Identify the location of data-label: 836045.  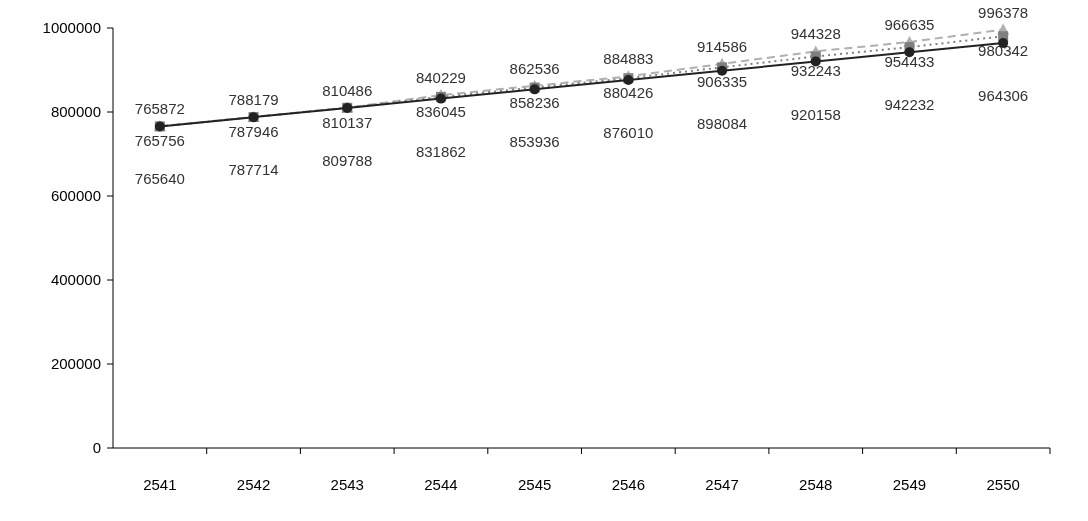
(440, 111).